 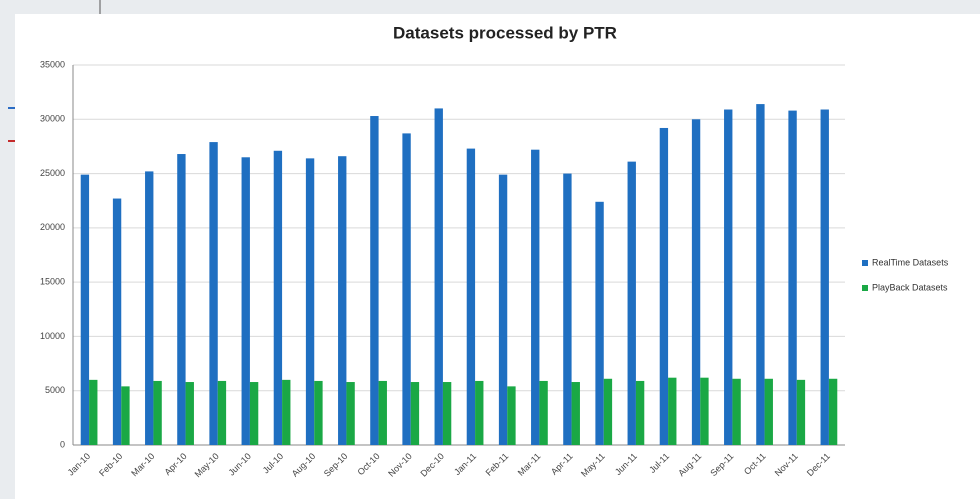 What do you see at coordinates (910, 287) in the screenshot?
I see `legend-label: PlayBack Datasets` at bounding box center [910, 287].